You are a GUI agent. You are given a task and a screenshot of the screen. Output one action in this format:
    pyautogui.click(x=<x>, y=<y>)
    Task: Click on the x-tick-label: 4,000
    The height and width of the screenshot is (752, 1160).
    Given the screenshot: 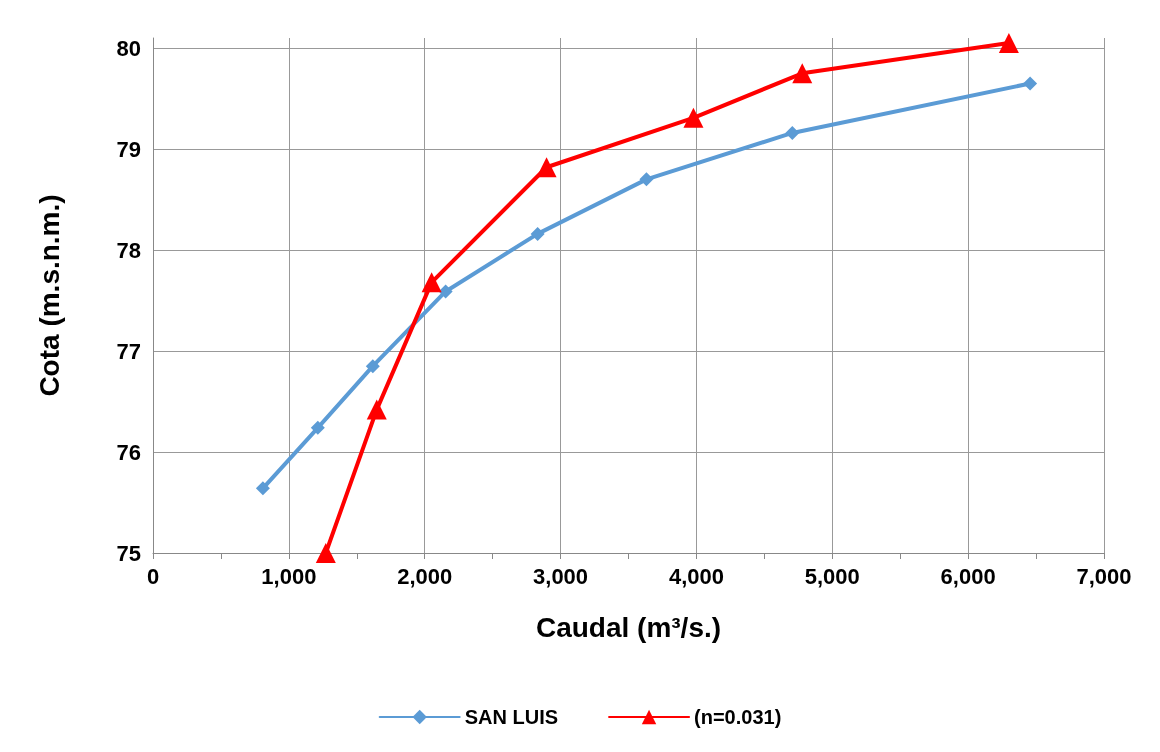 What is the action you would take?
    pyautogui.click(x=696, y=576)
    